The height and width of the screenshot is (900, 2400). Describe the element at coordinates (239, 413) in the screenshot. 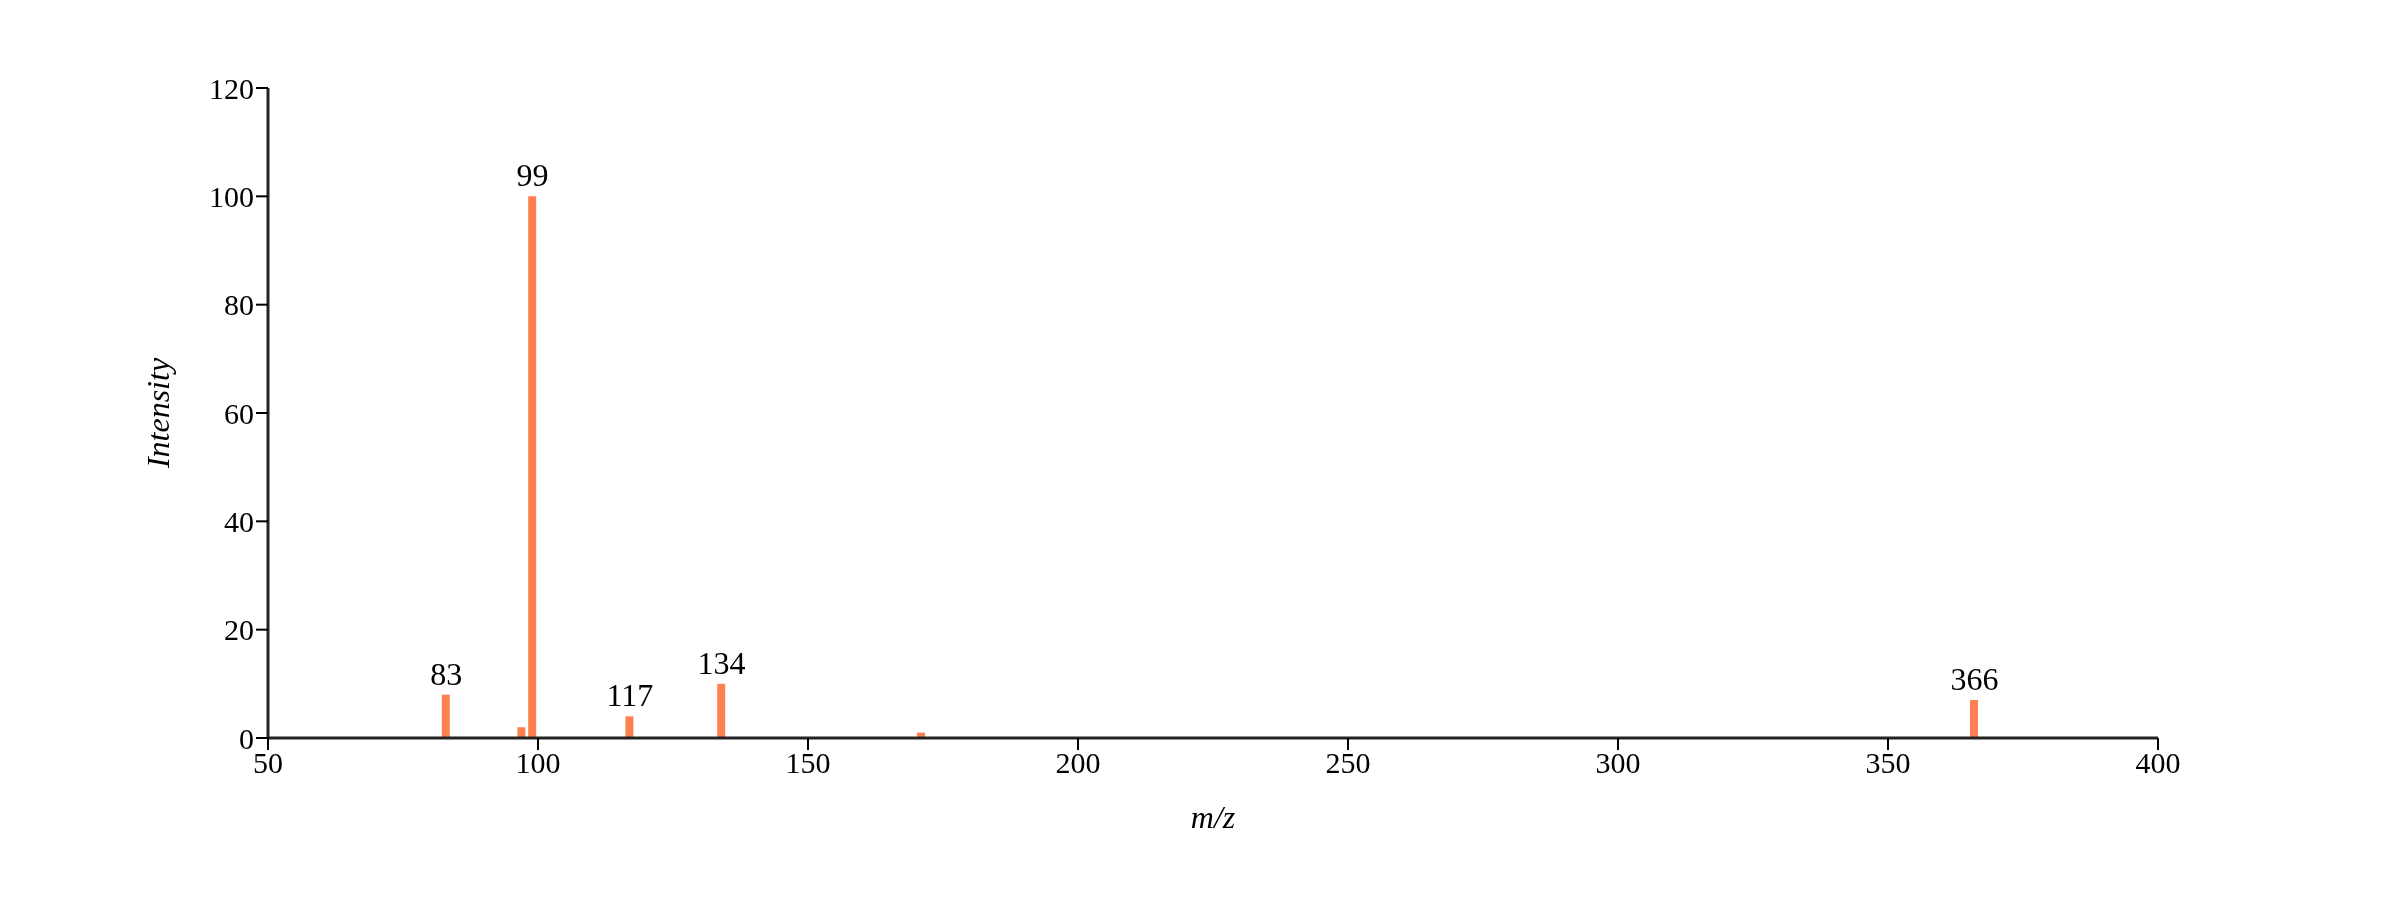

I see `y-tick-label: 60` at that location.